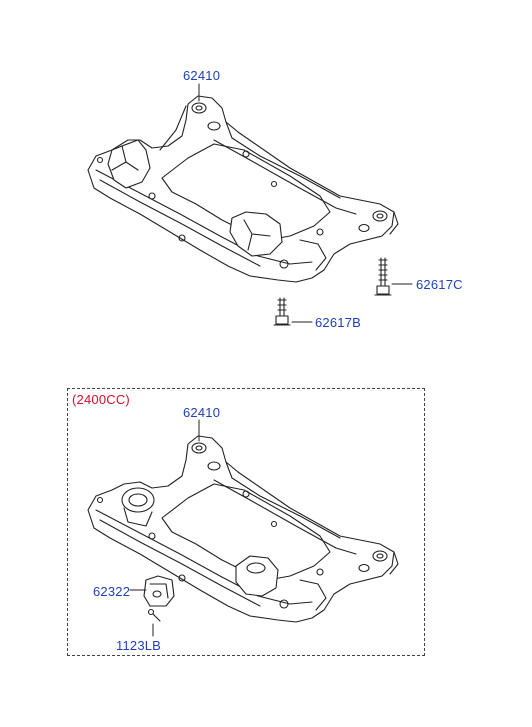 This screenshot has height=727, width=532. What do you see at coordinates (152, 591) in the screenshot?
I see `bracket-62322-drawing` at bounding box center [152, 591].